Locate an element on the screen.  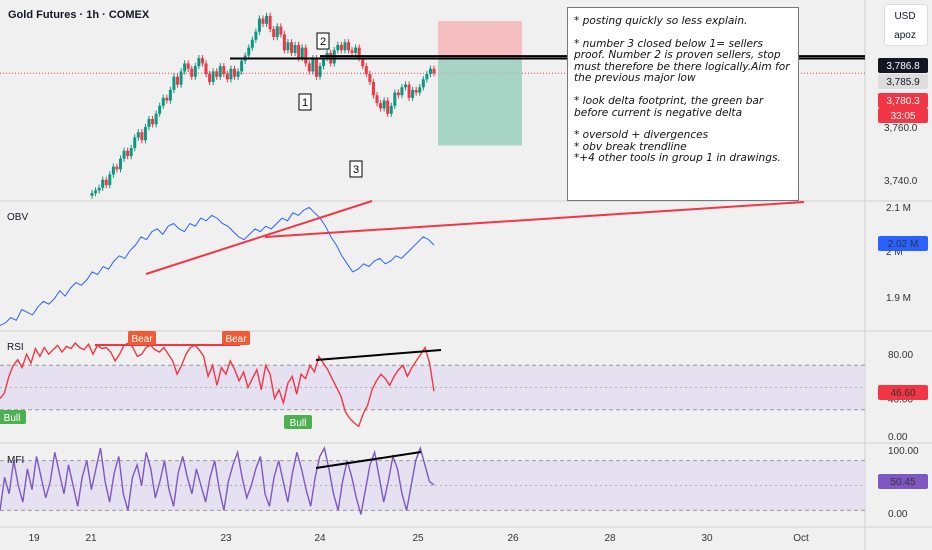
time-axis-label: 28 is located at coordinates (610, 538).